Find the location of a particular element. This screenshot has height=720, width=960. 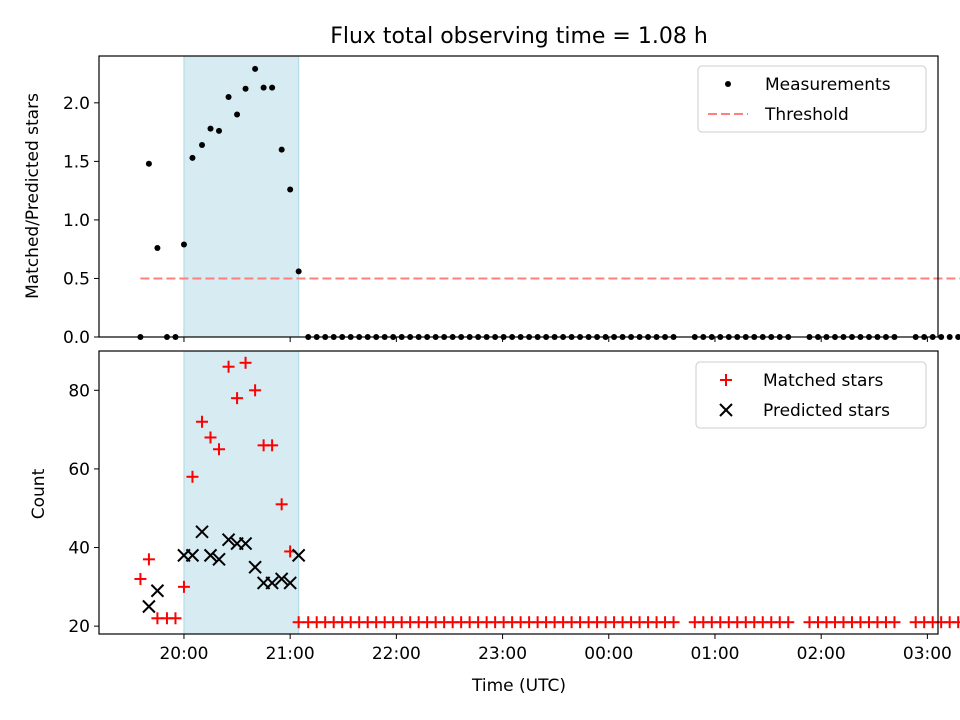

bottom-legend-box is located at coordinates (811, 395).